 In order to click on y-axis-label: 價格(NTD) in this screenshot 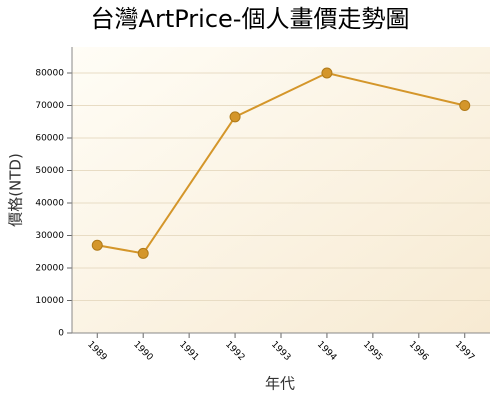, I will do `click(16, 190)`.